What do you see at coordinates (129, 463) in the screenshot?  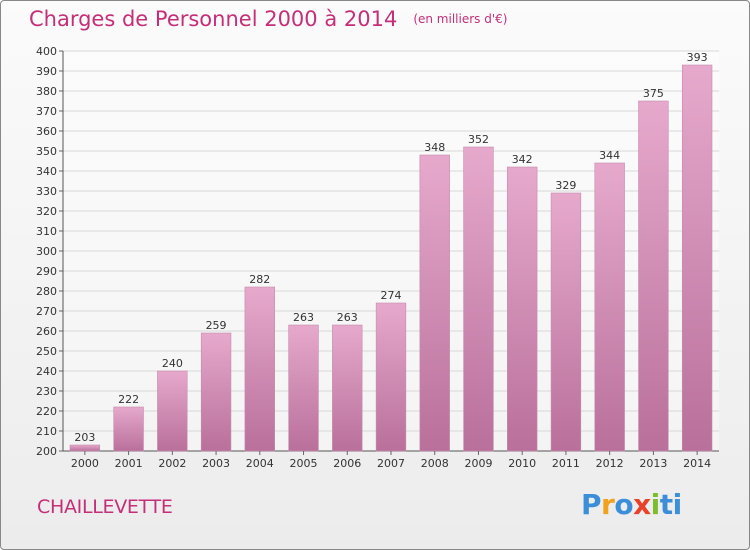 I see `x-tick-label-2001: 2001` at bounding box center [129, 463].